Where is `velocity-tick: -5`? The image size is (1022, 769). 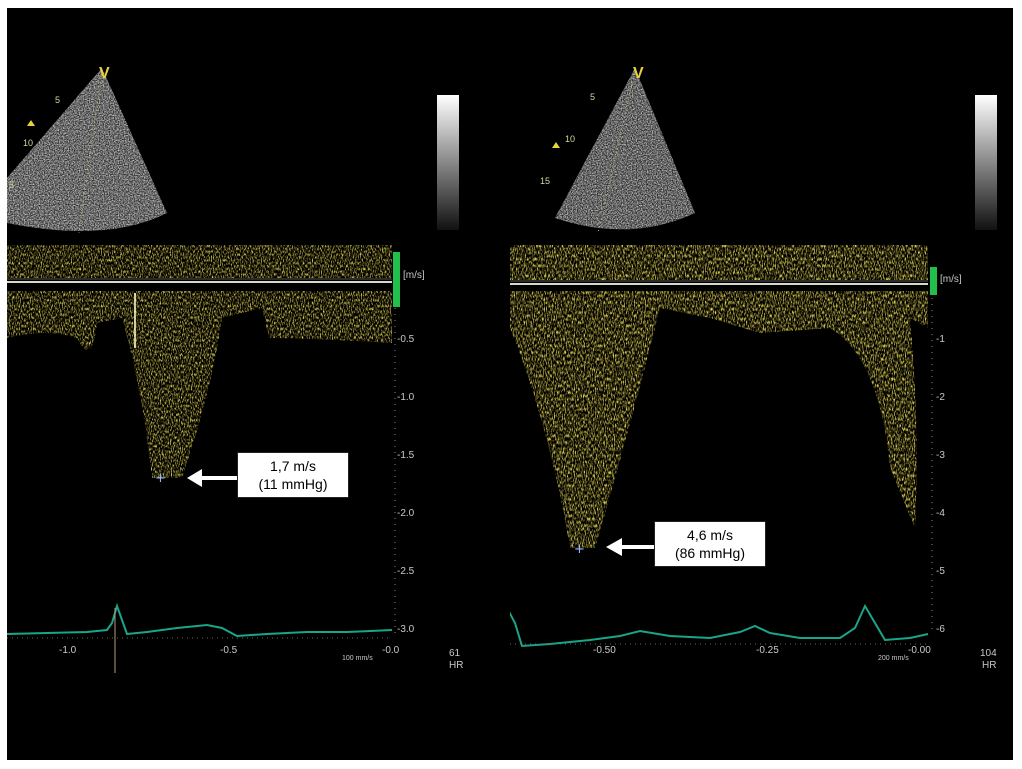
velocity-tick: -5 is located at coordinates (940, 571).